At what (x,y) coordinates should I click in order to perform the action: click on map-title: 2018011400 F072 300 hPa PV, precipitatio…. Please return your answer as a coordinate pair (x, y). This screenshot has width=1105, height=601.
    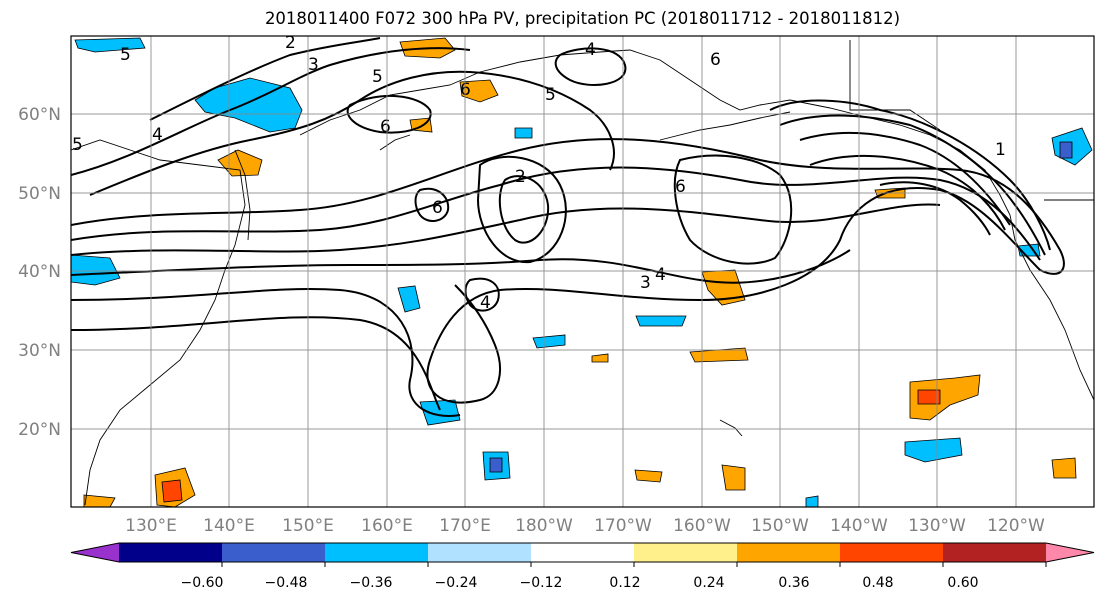
    Looking at the image, I should click on (582, 18).